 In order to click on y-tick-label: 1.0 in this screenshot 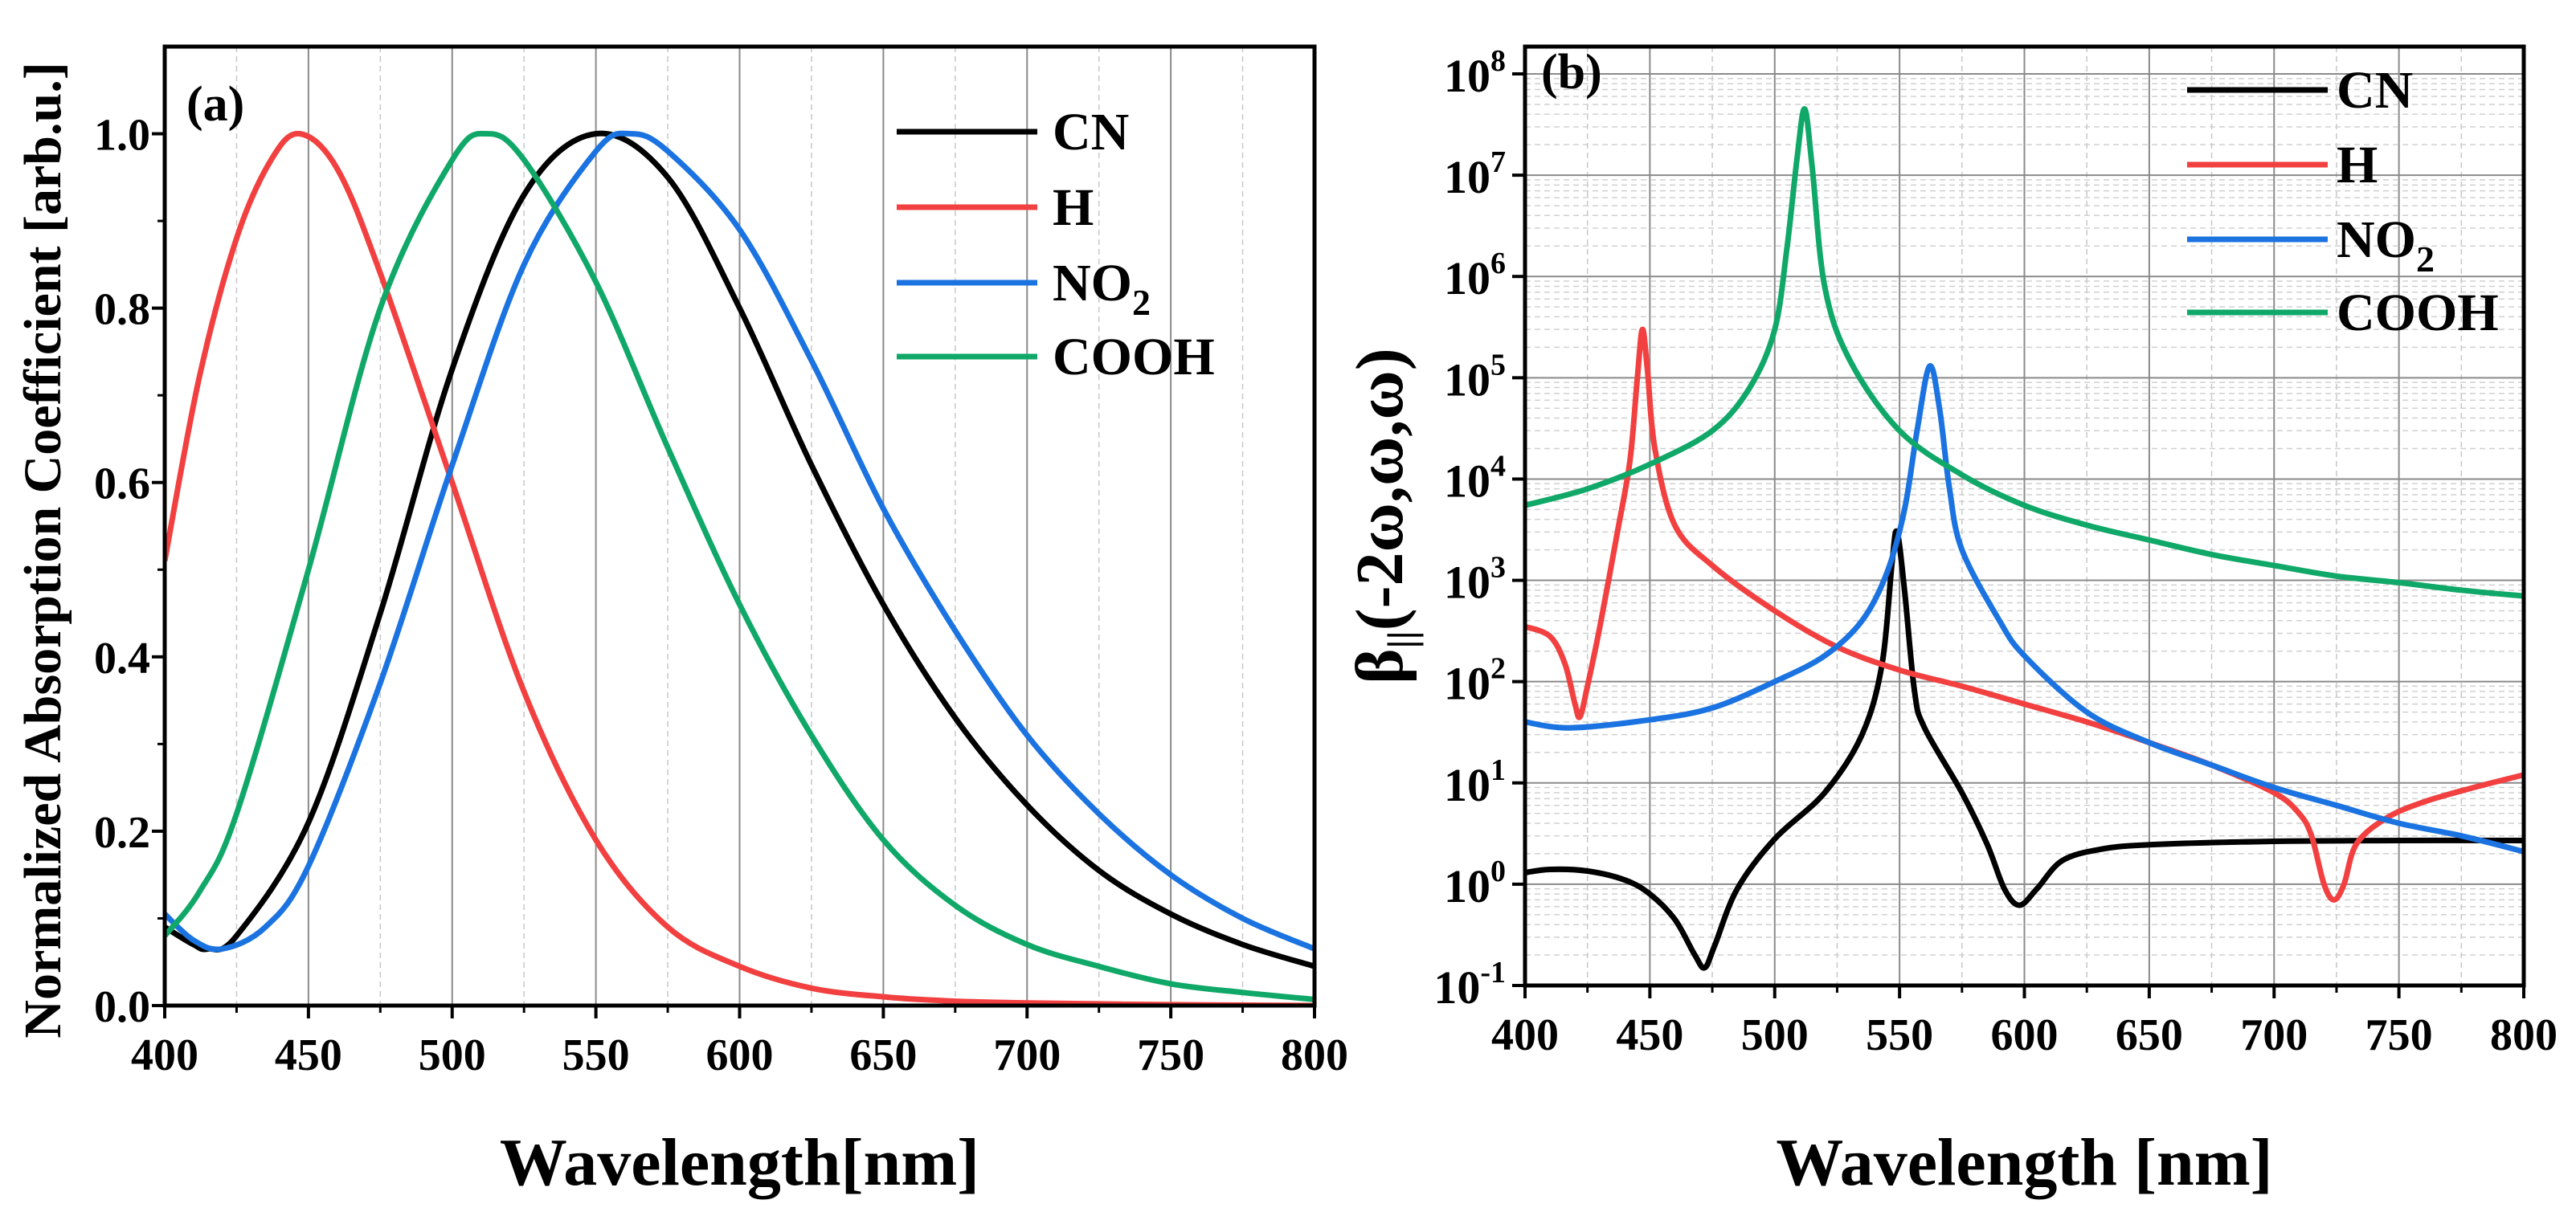, I will do `click(122, 136)`.